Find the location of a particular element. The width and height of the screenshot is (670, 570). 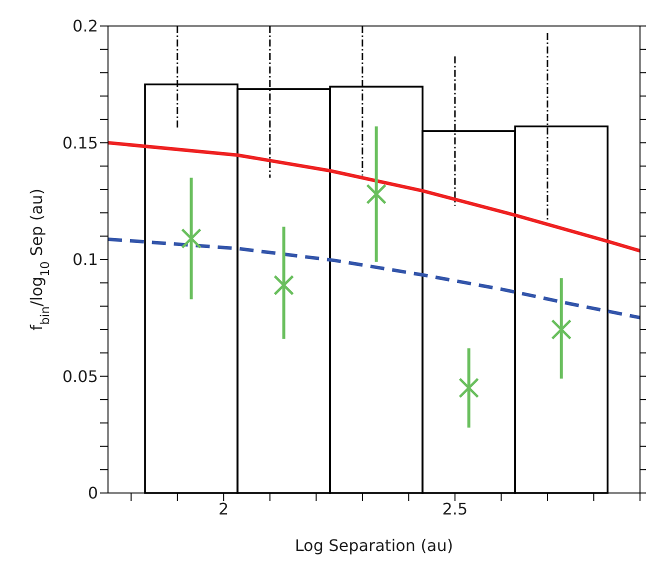

x-tick-label: 2 is located at coordinates (223, 508).